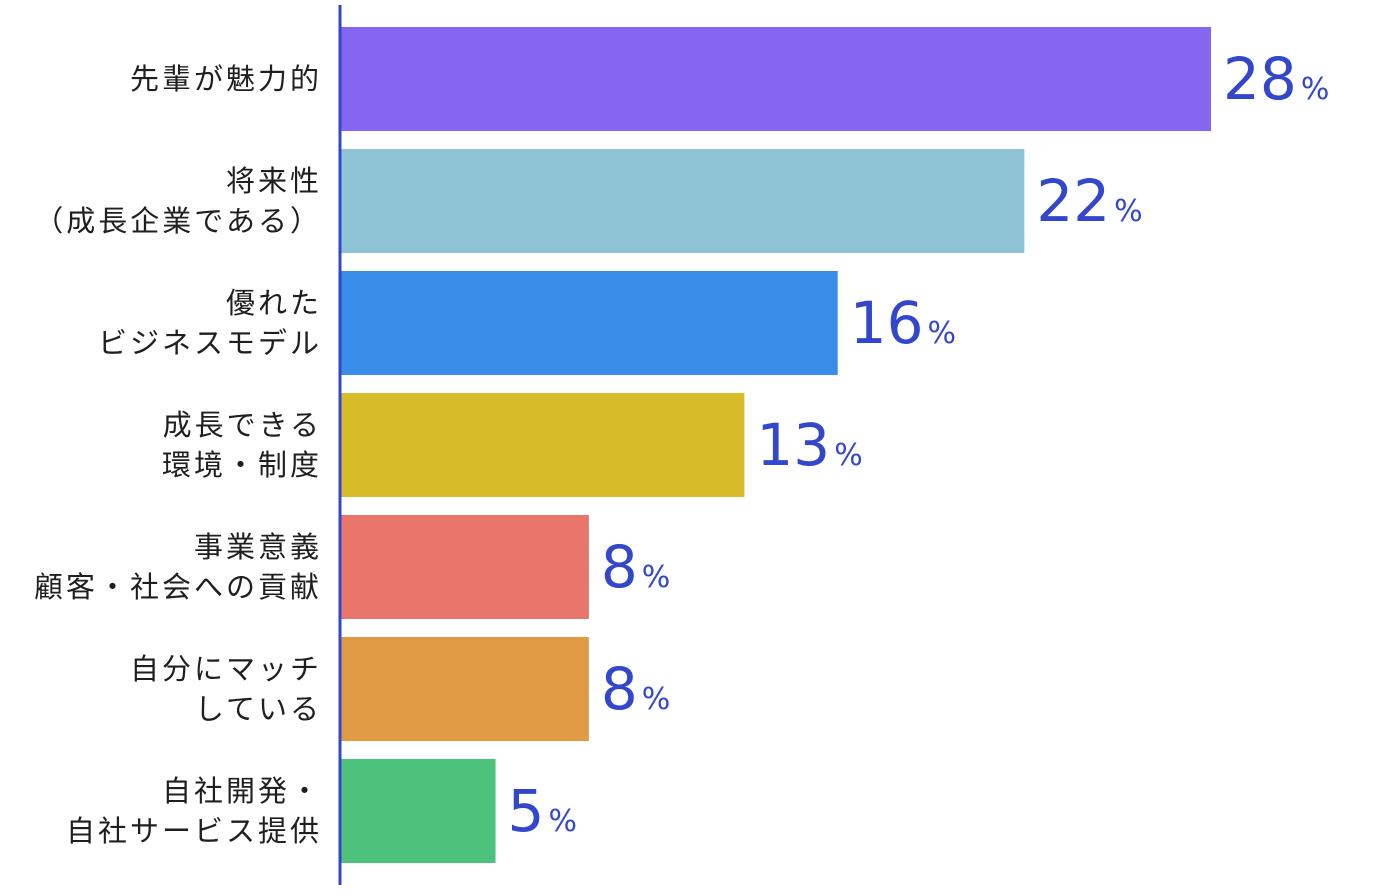  What do you see at coordinates (226, 79) in the screenshot?
I see `category-label-0-line-0: 先輩が魅力的` at bounding box center [226, 79].